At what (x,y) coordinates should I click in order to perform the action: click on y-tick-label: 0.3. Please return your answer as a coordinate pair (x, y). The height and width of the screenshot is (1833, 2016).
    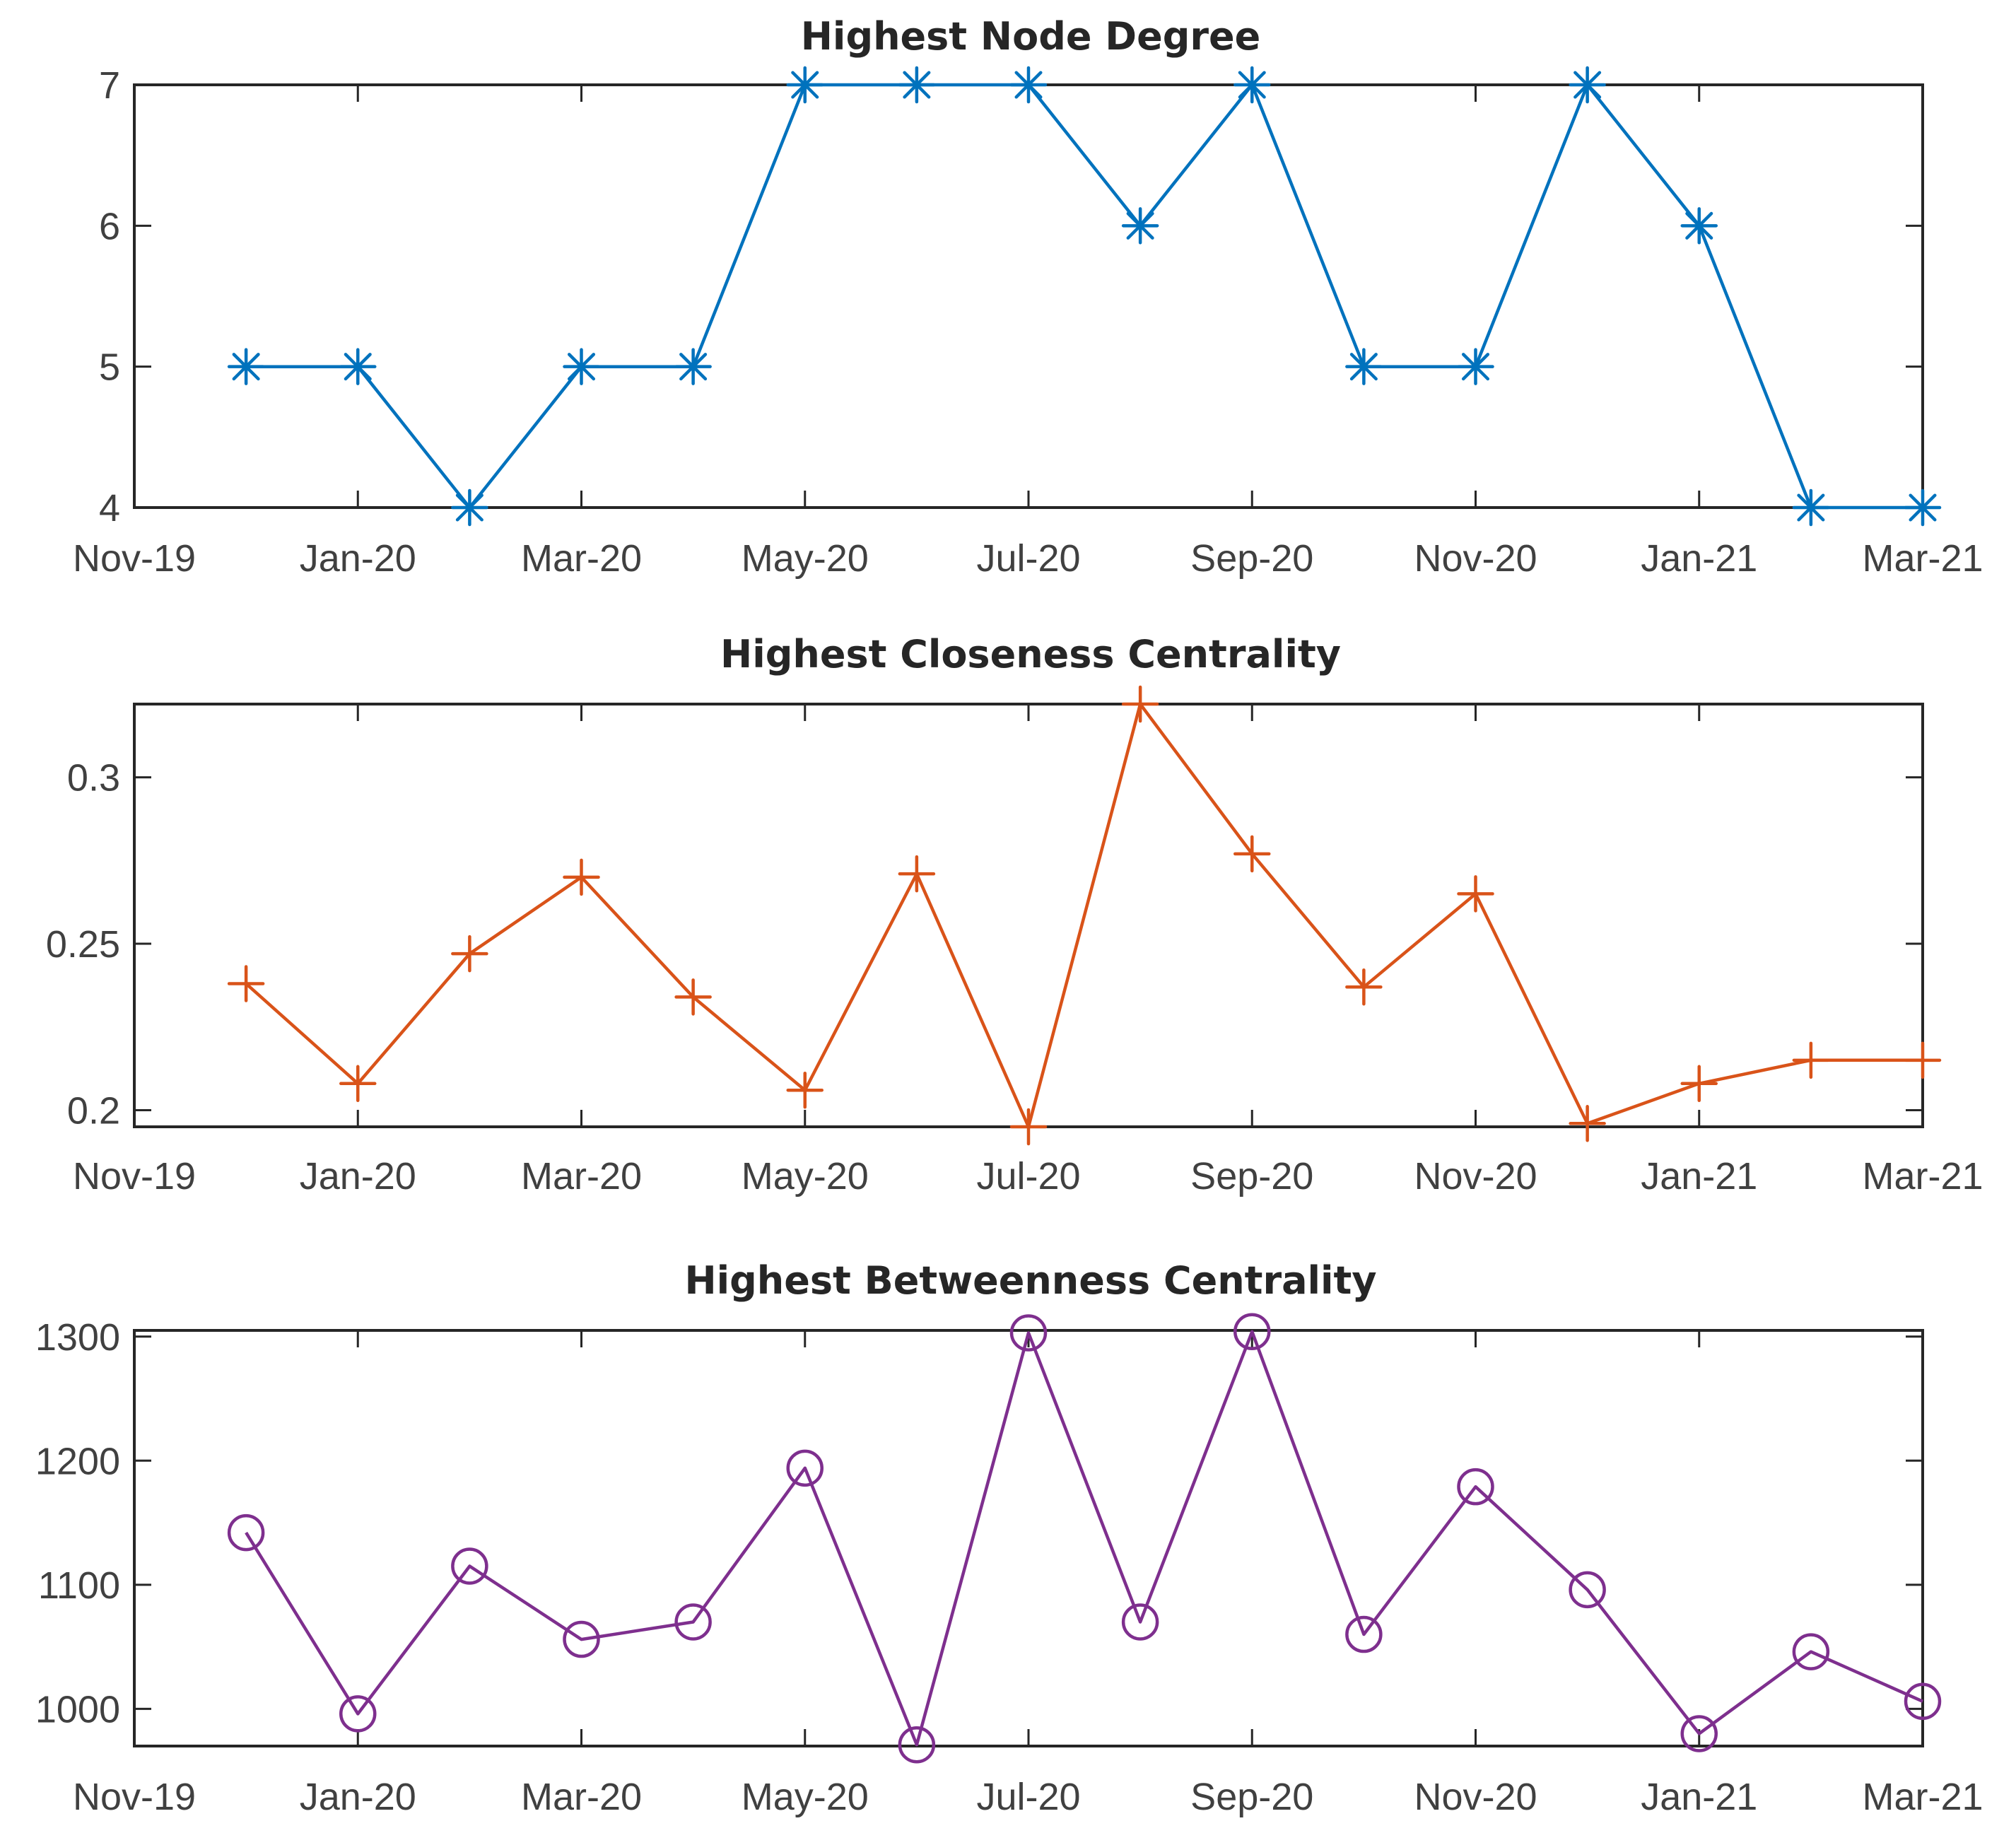
    Looking at the image, I should click on (93, 778).